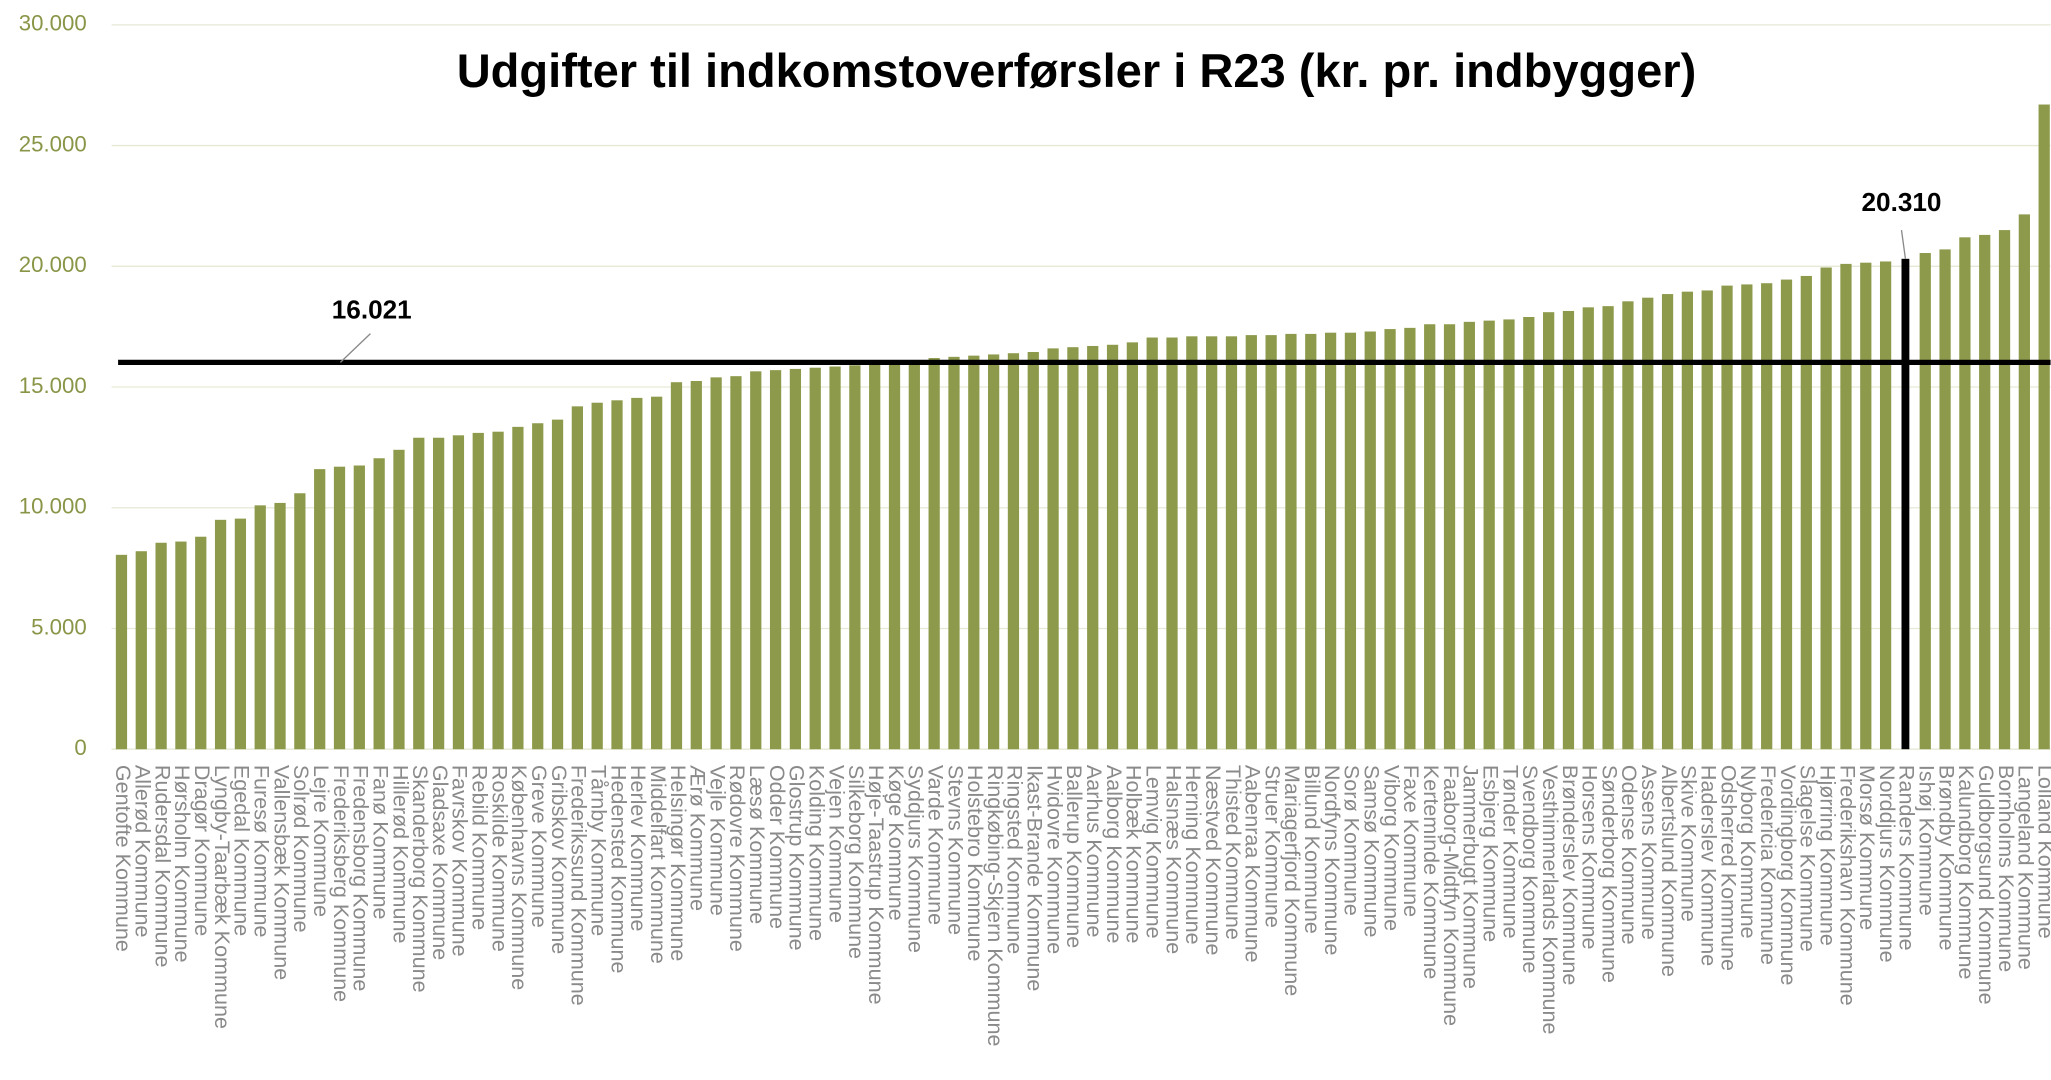 The image size is (2051, 1080). Describe the element at coordinates (1074, 856) in the screenshot. I see `x-tick-label: Ballerup Kommune` at that location.